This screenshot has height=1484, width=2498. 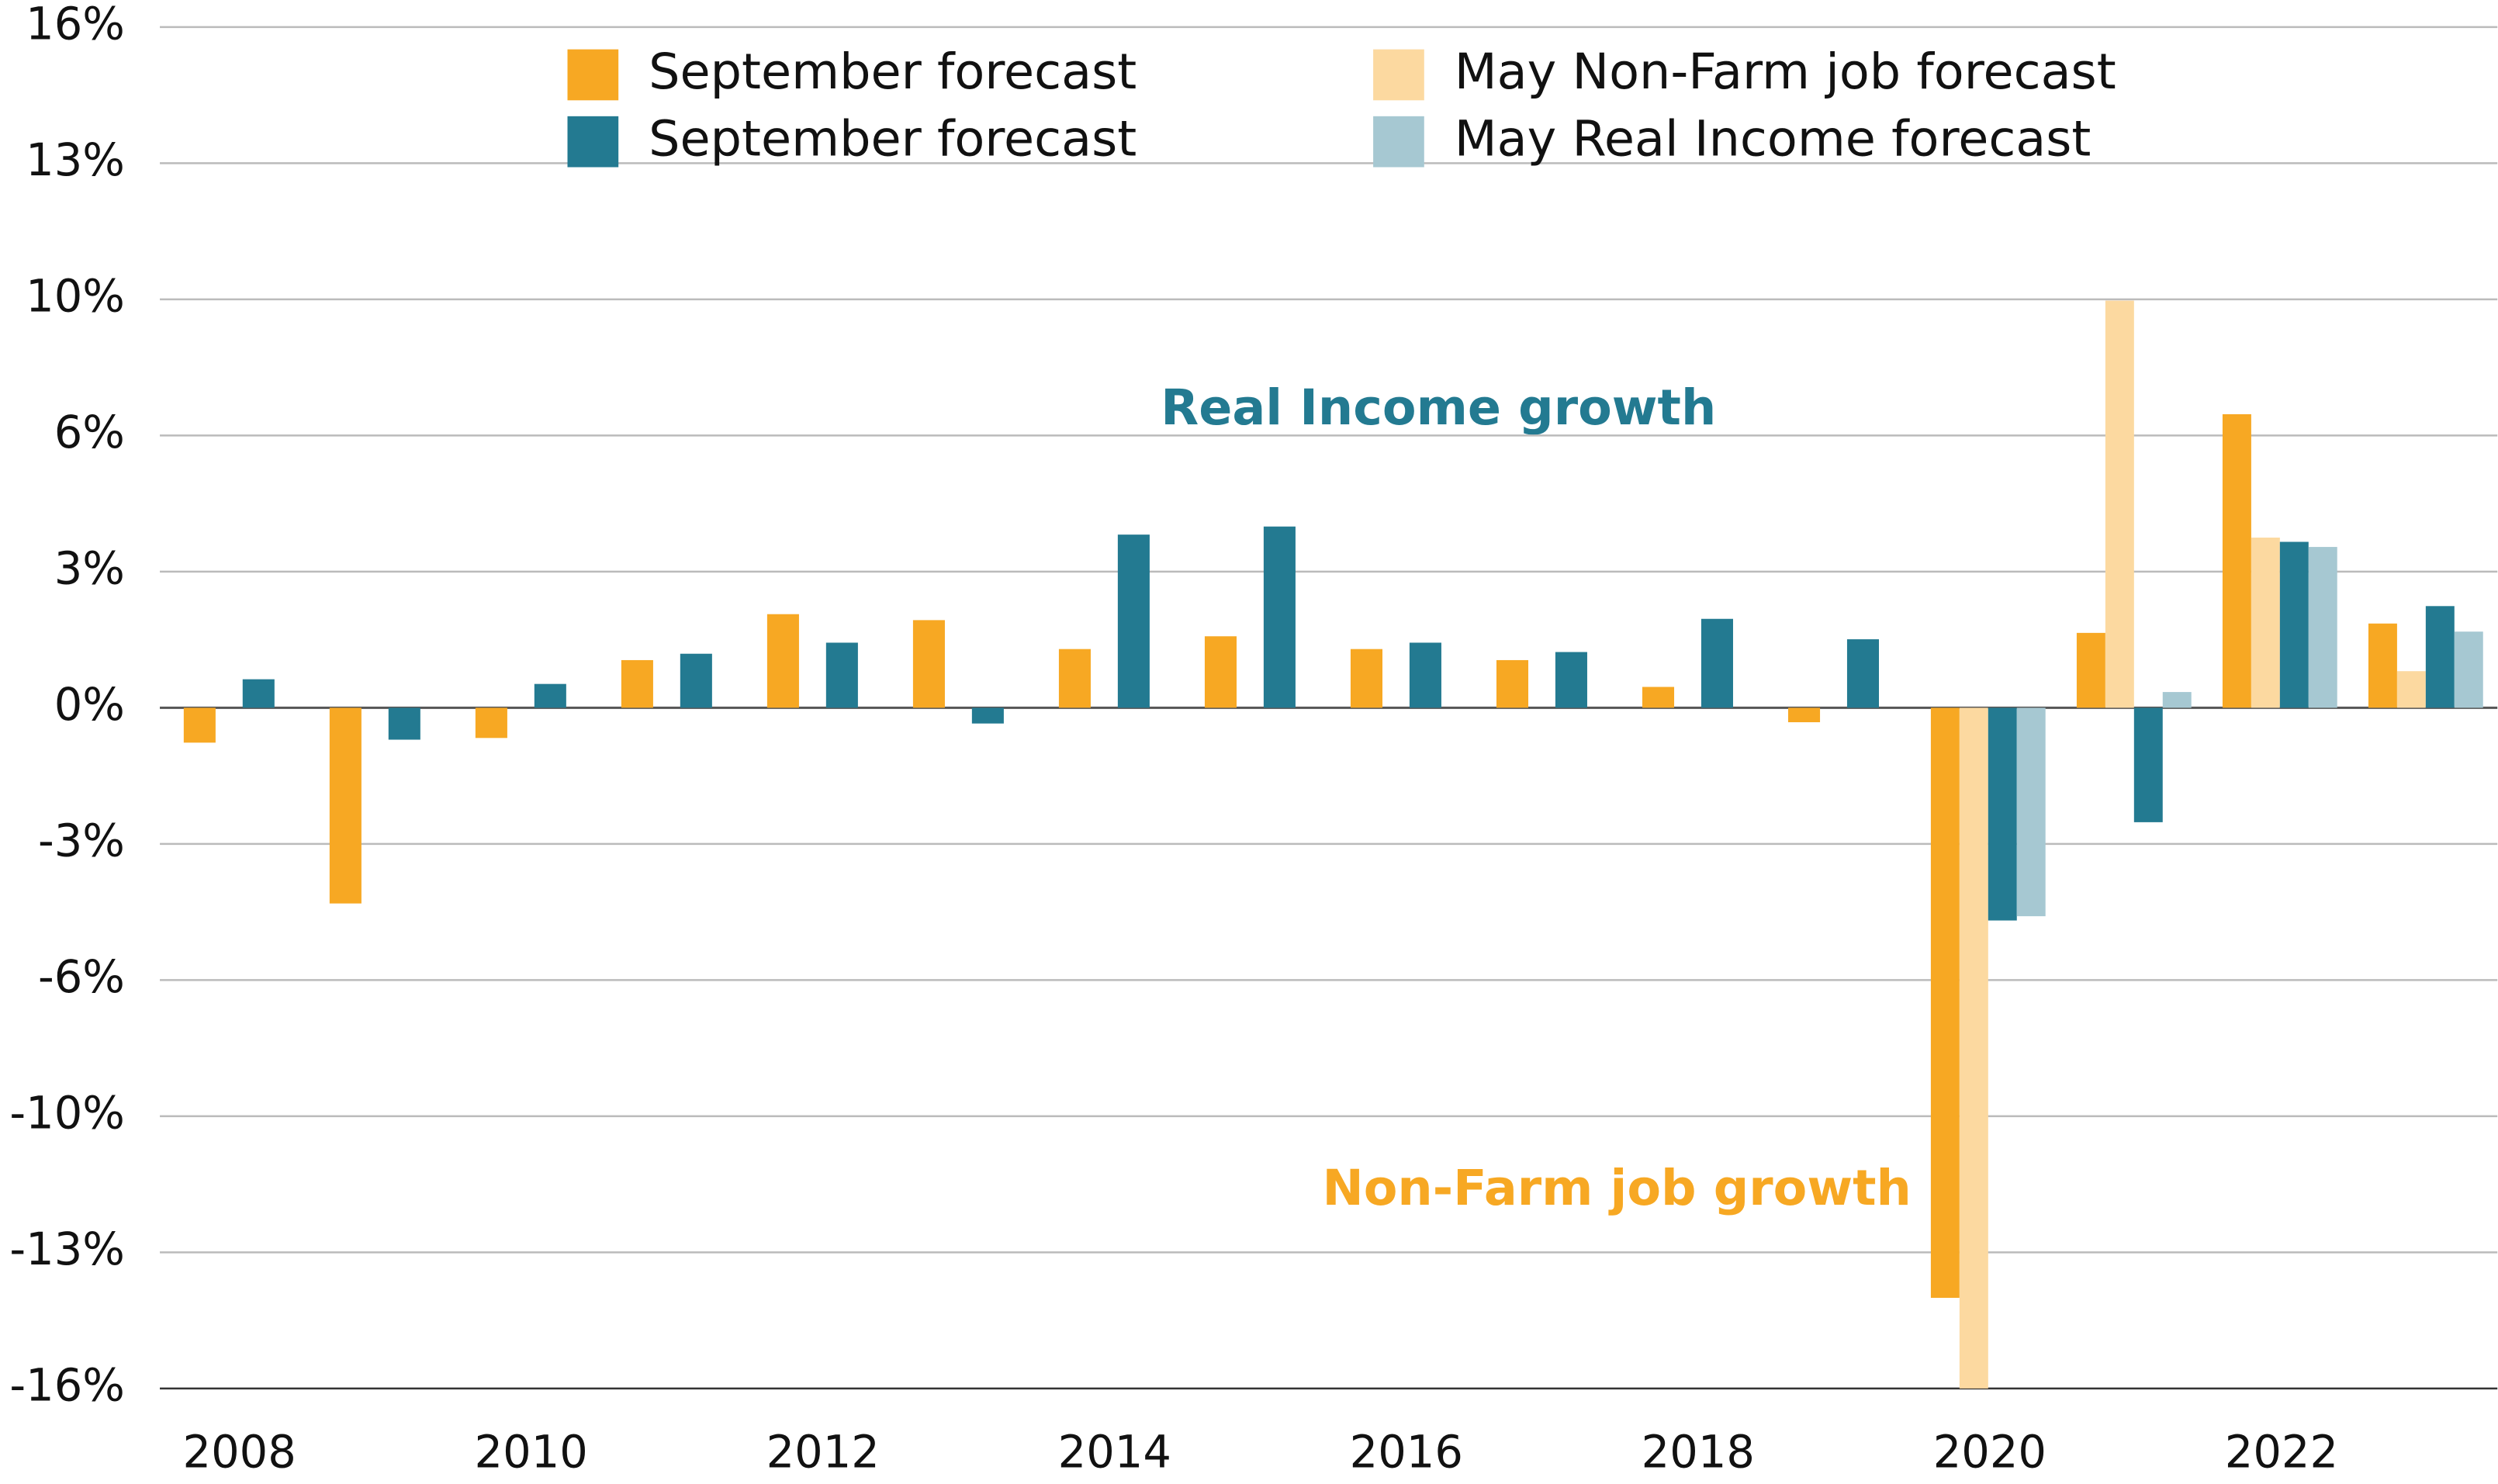 I want to click on x-tick-label: 2022, so click(x=2281, y=1453).